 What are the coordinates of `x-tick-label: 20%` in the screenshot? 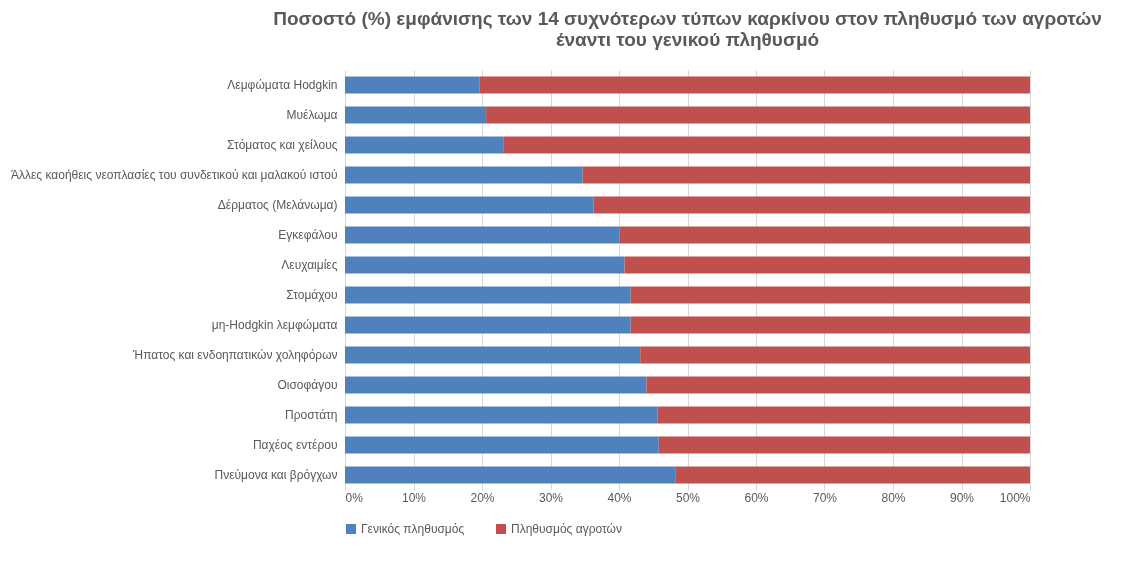 It's located at (482, 497).